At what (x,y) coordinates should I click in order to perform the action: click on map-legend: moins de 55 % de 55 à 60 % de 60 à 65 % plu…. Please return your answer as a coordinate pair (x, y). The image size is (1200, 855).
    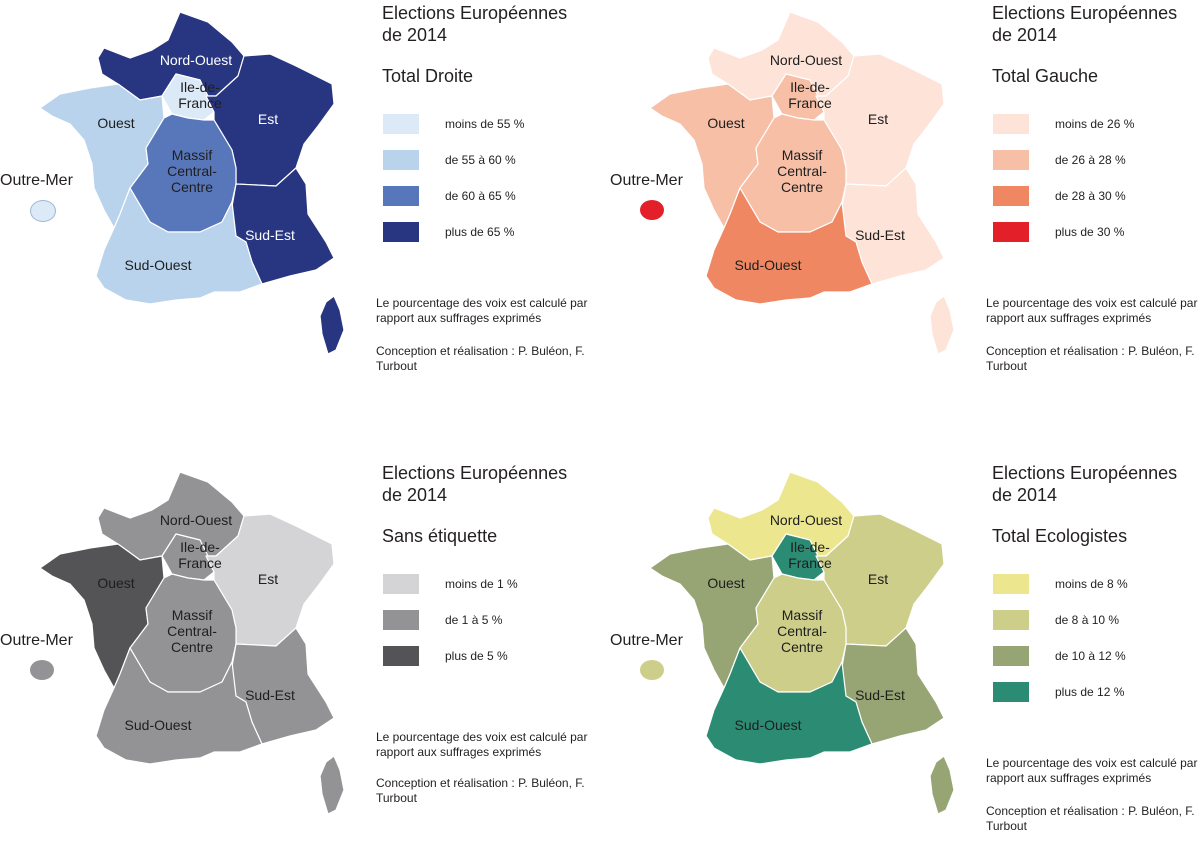
    Looking at the image, I should click on (453, 178).